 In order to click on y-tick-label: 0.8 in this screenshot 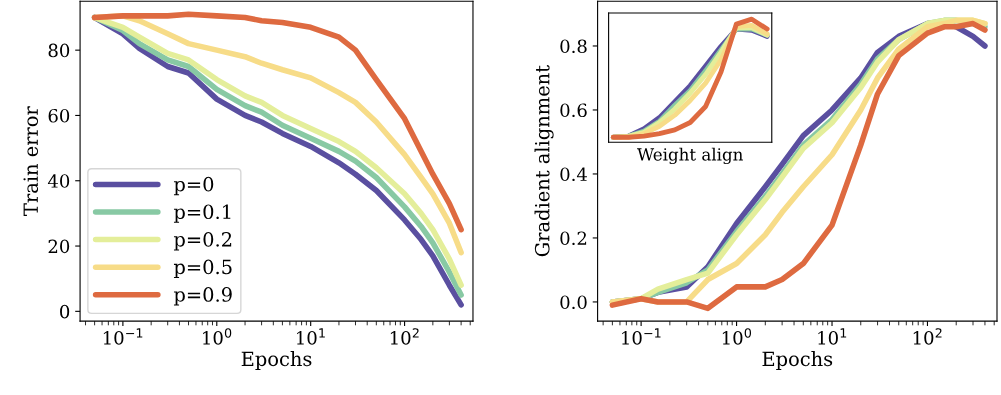, I will do `click(573, 46)`.